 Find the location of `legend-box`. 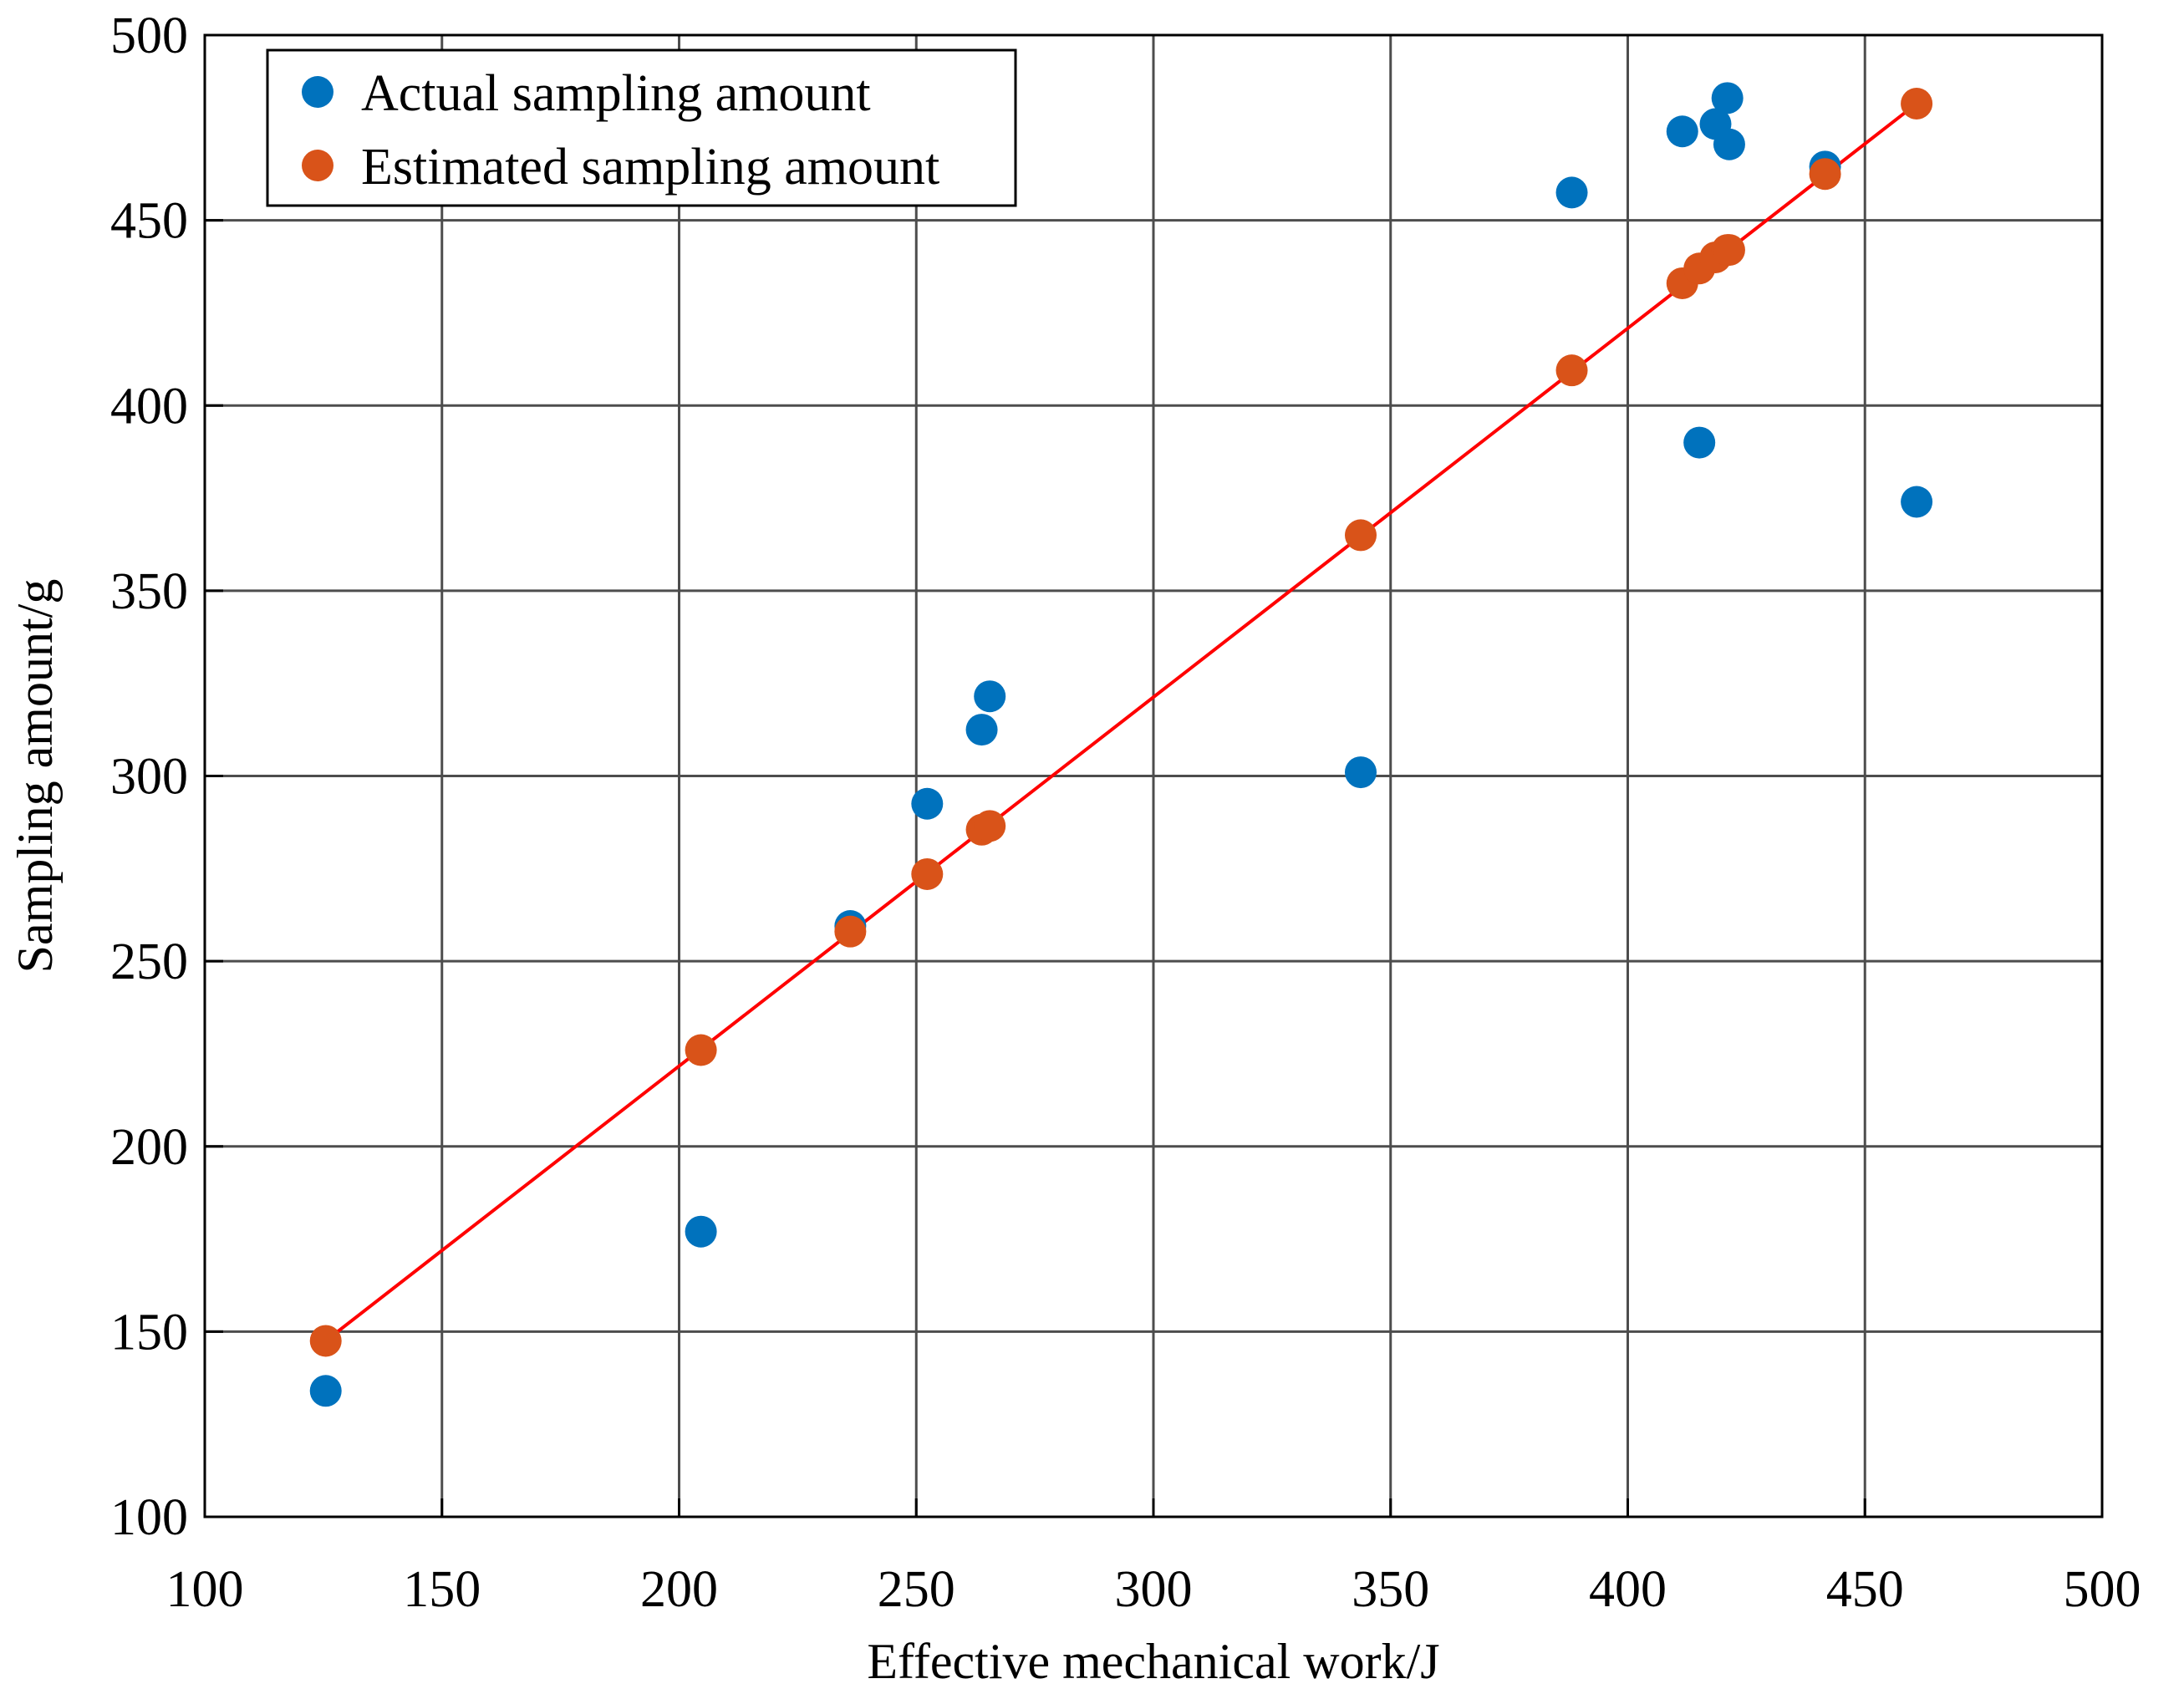

legend-box is located at coordinates (641, 127).